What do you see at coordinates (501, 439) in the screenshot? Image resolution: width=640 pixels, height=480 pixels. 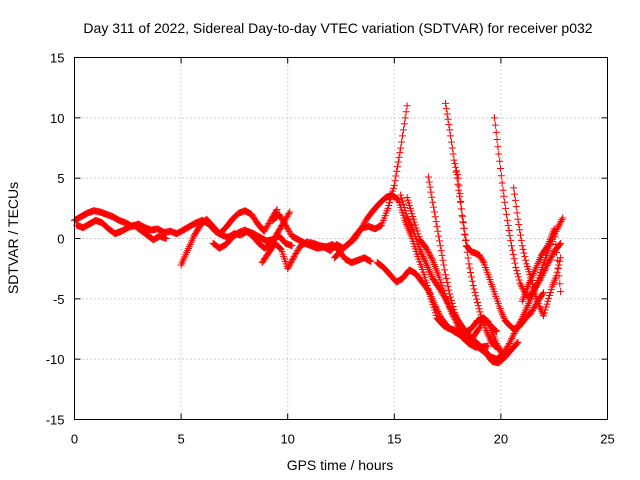 I see `x-tick-label: 20` at bounding box center [501, 439].